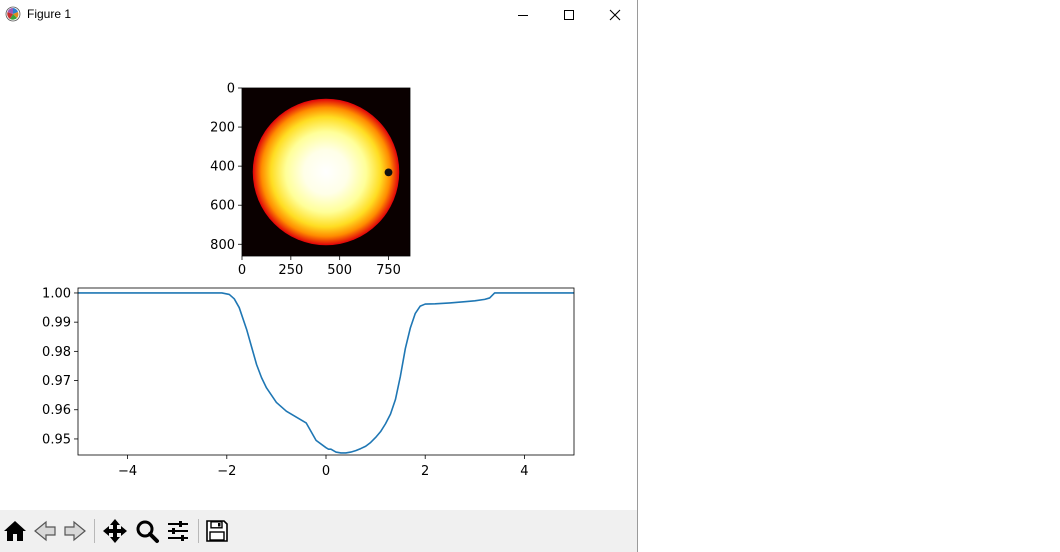 The width and height of the screenshot is (1060, 552). I want to click on image-ytick-label: 800, so click(222, 245).